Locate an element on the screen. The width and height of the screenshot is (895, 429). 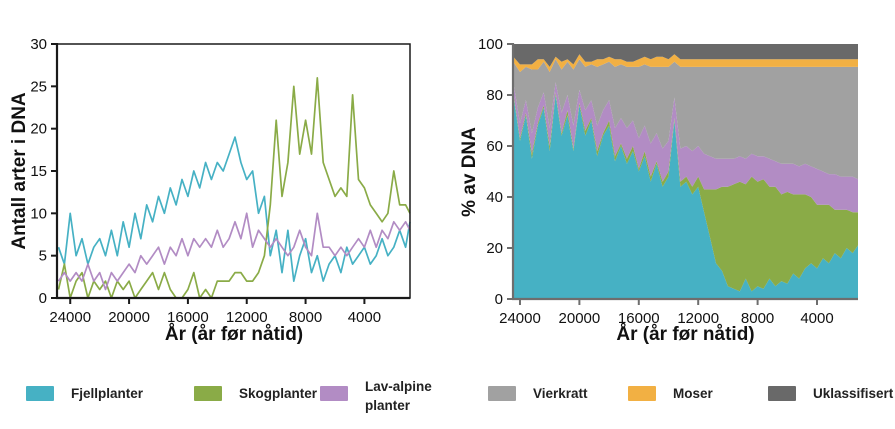
area-Uklassifisert is located at coordinates (685, 55).